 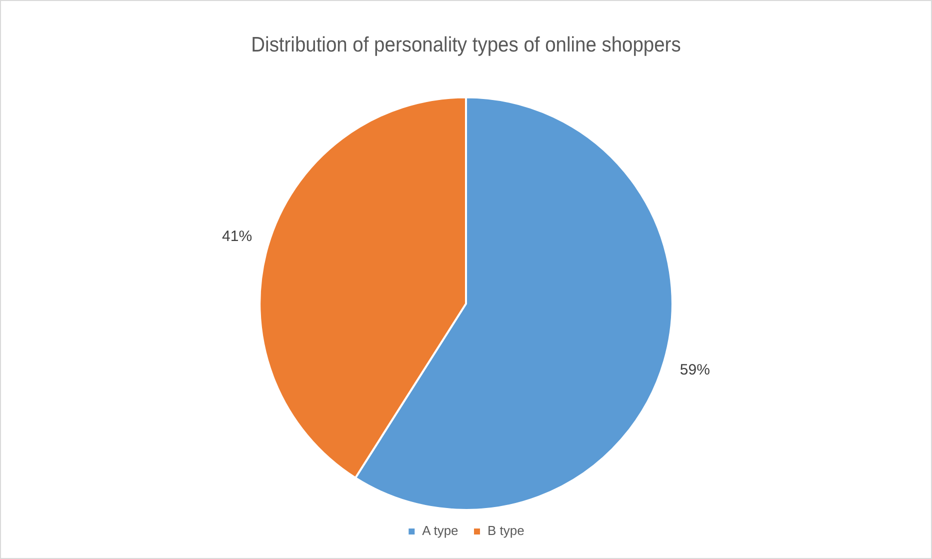 I want to click on chart-title: Distribution of personality types of online shoppers, so click(x=466, y=45).